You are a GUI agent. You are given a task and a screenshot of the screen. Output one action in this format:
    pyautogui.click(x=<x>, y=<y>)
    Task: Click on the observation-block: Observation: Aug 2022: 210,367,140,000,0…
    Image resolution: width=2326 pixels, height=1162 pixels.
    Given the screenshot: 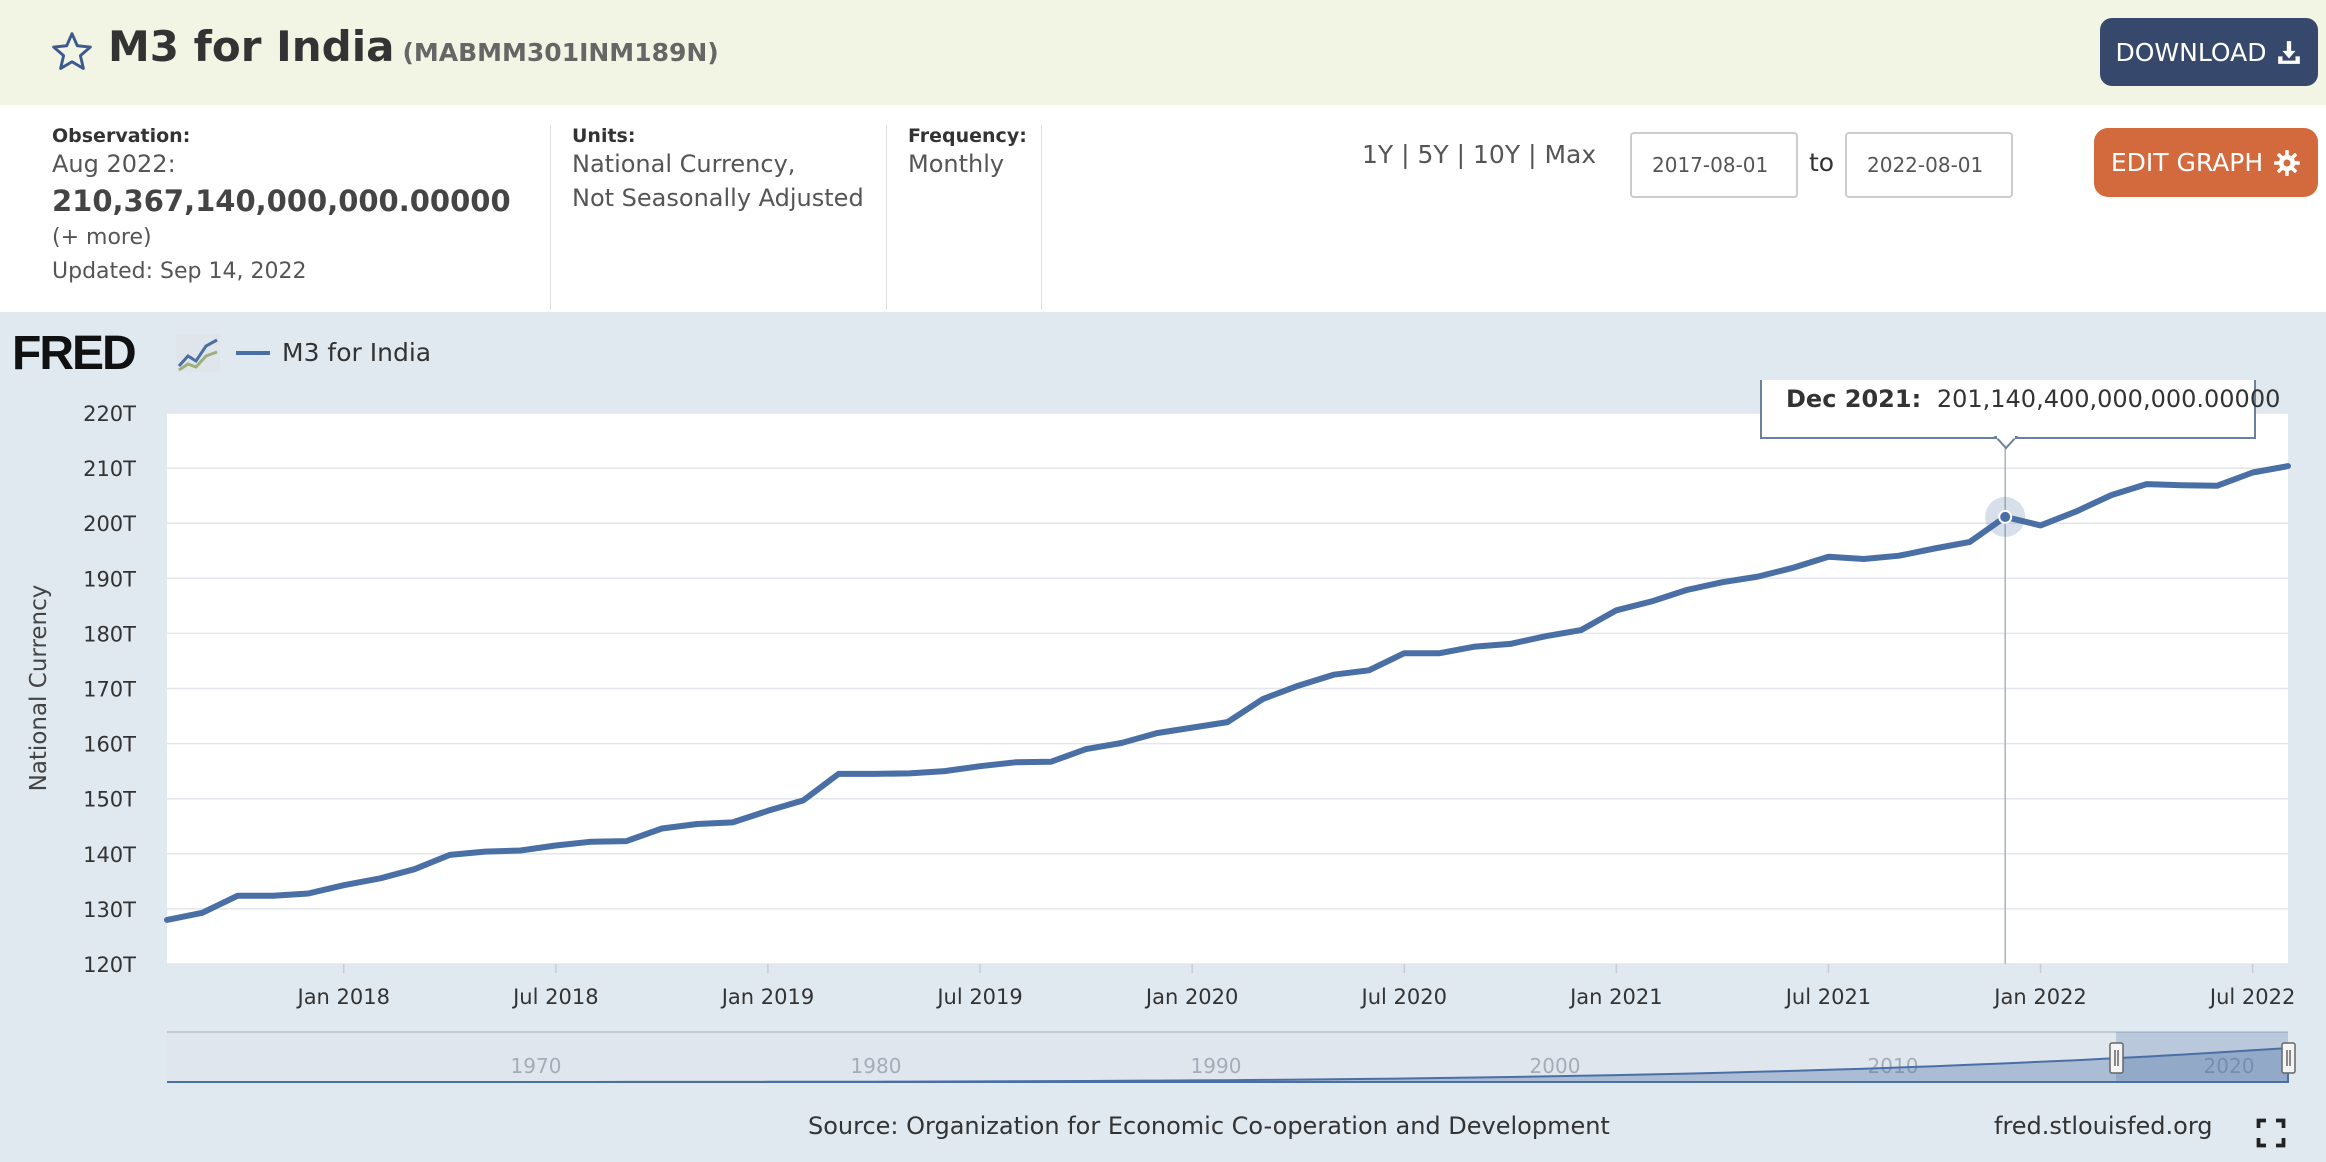 What is the action you would take?
    pyautogui.click(x=281, y=207)
    